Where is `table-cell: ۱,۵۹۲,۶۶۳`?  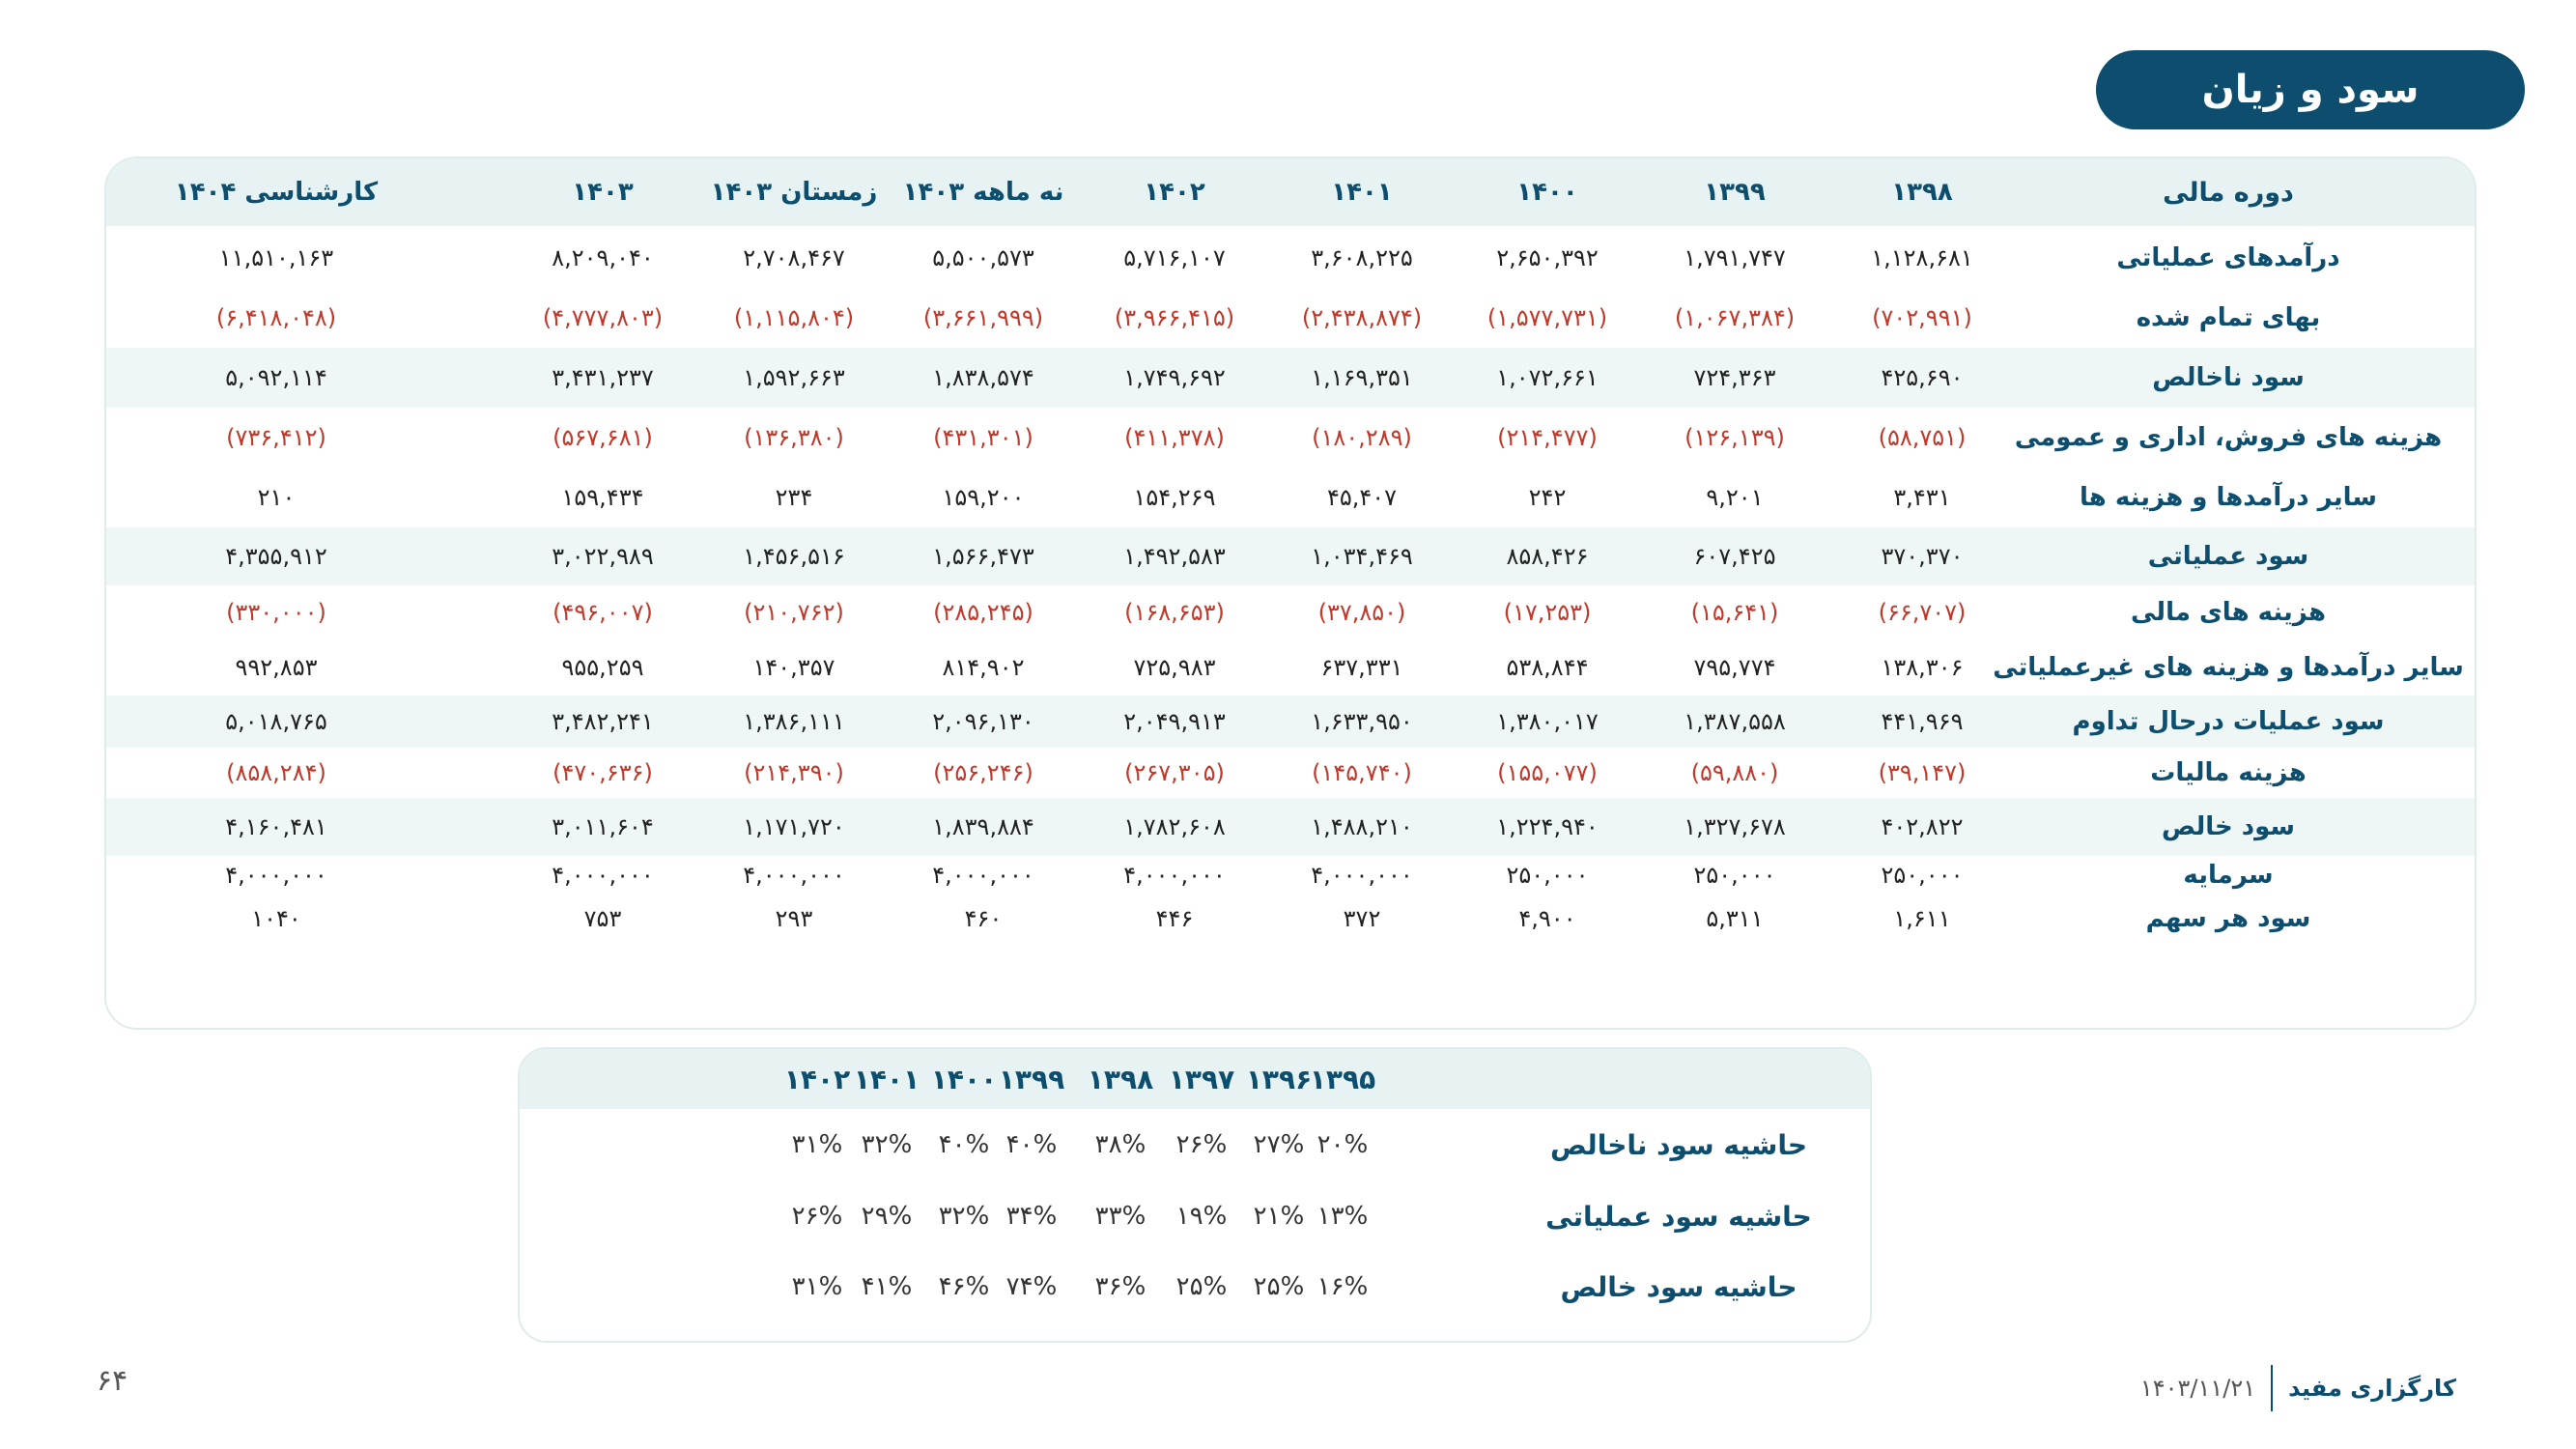 table-cell: ۱,۵۹۲,۶۶۳ is located at coordinates (794, 377).